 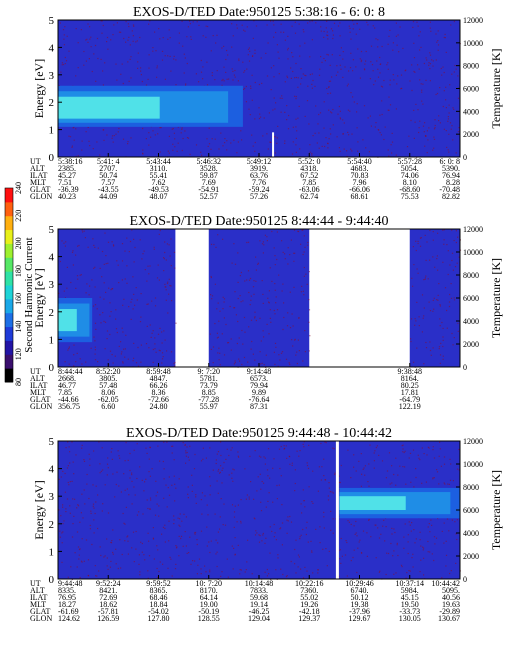 I want to click on ephemeris-value: 10:14:48, so click(x=259, y=583).